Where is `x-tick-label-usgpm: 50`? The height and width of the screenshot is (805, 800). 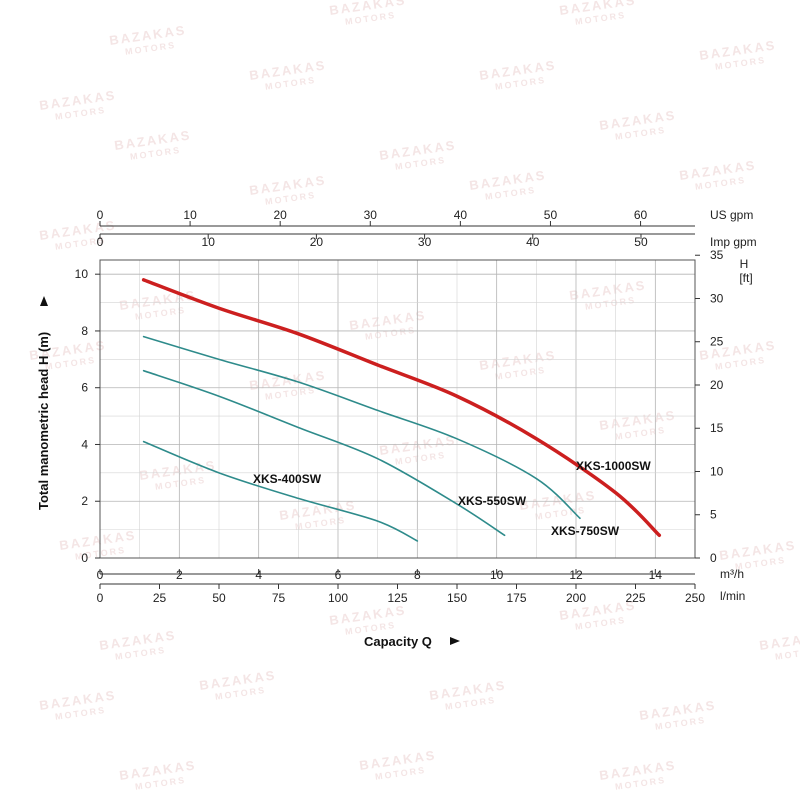 x-tick-label-usgpm: 50 is located at coordinates (551, 215).